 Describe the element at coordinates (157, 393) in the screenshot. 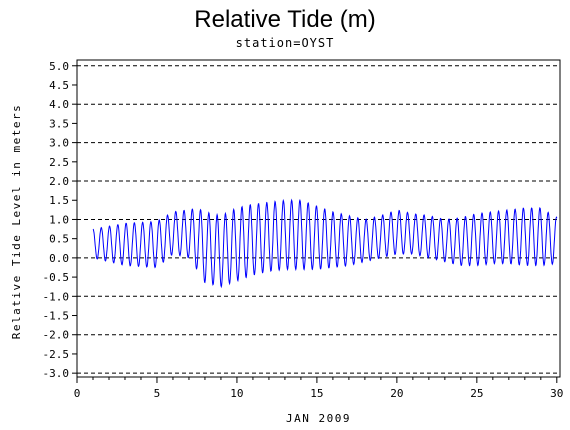

I see `x-tick-label: 5` at that location.